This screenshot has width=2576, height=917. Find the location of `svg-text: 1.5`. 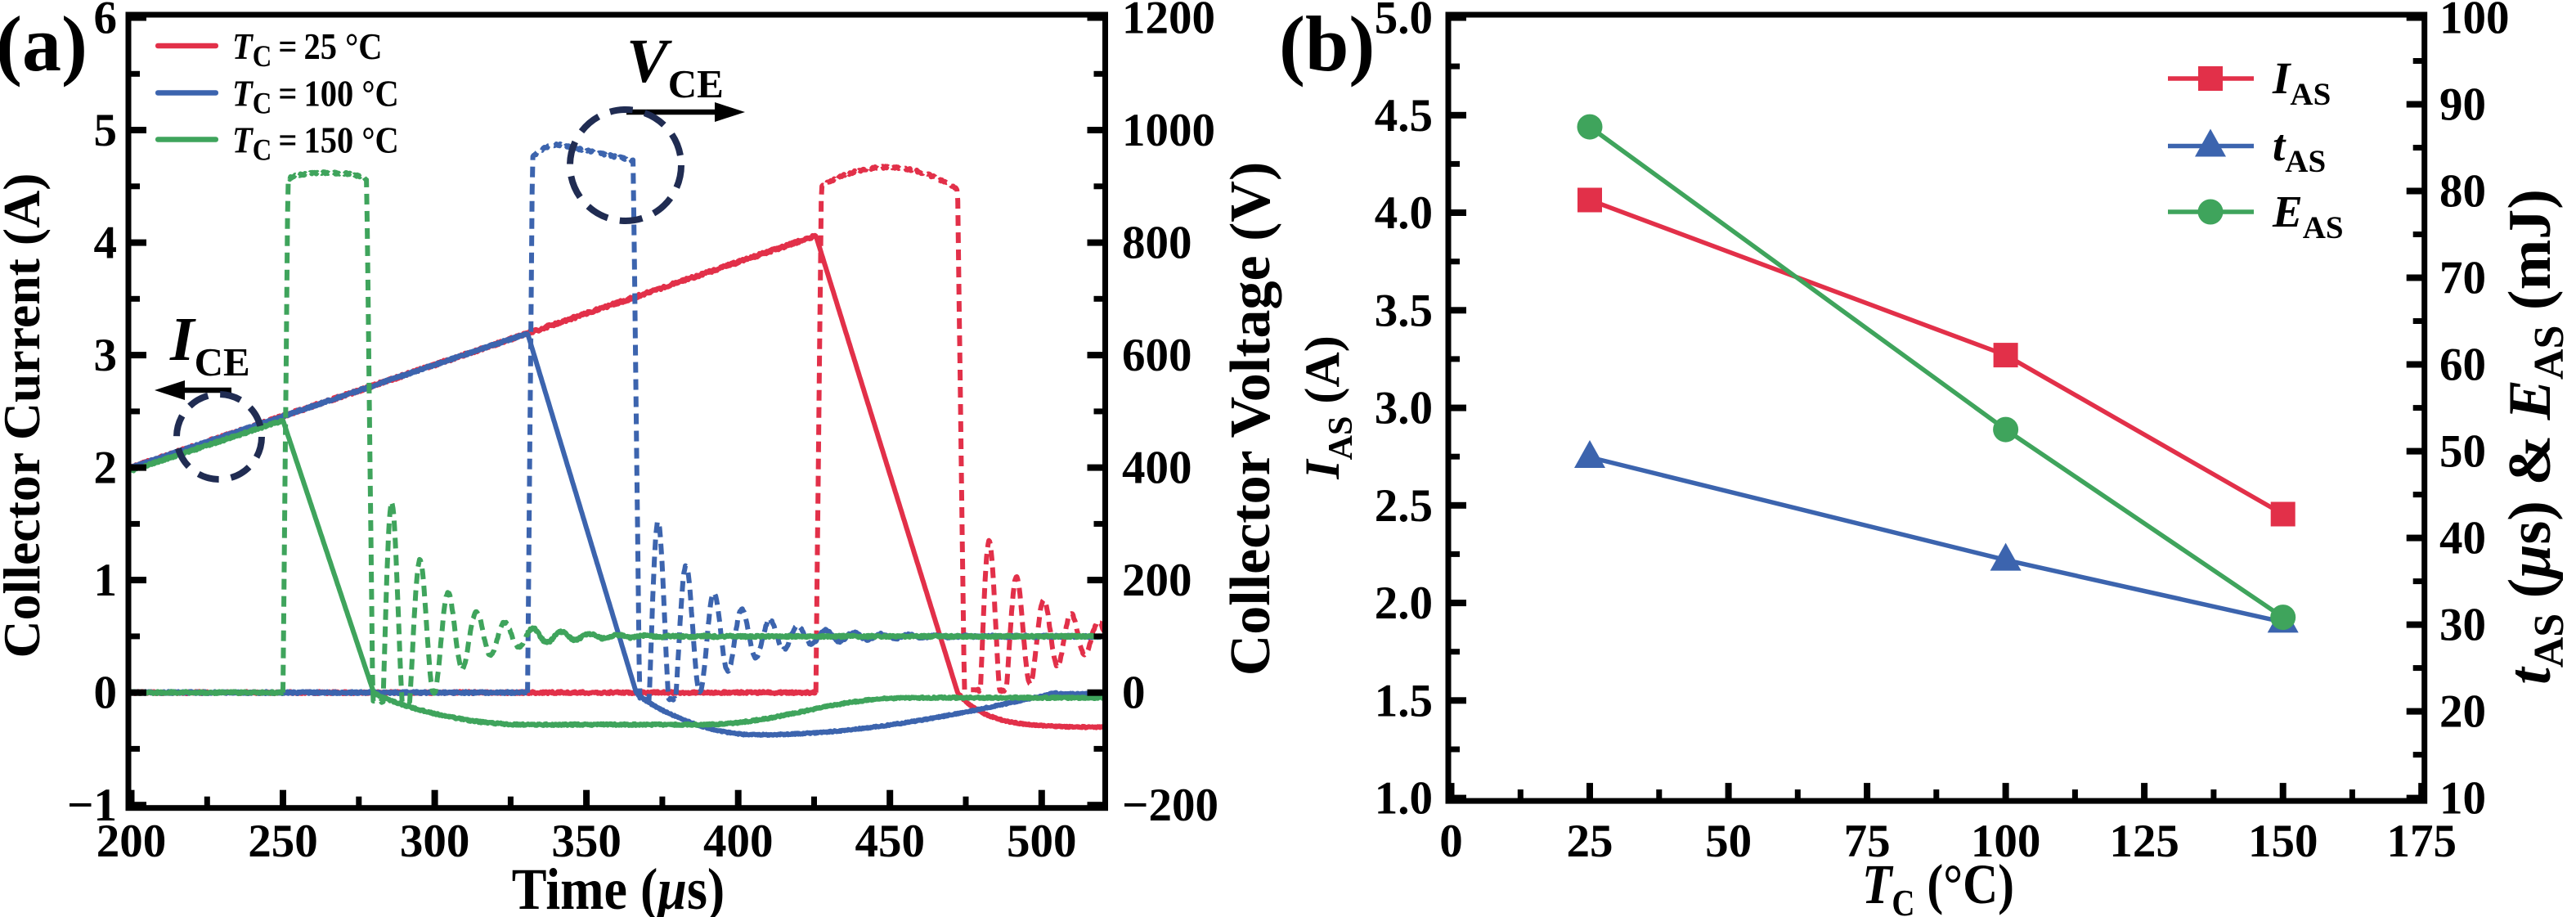

svg-text: 1.5 is located at coordinates (1404, 701).